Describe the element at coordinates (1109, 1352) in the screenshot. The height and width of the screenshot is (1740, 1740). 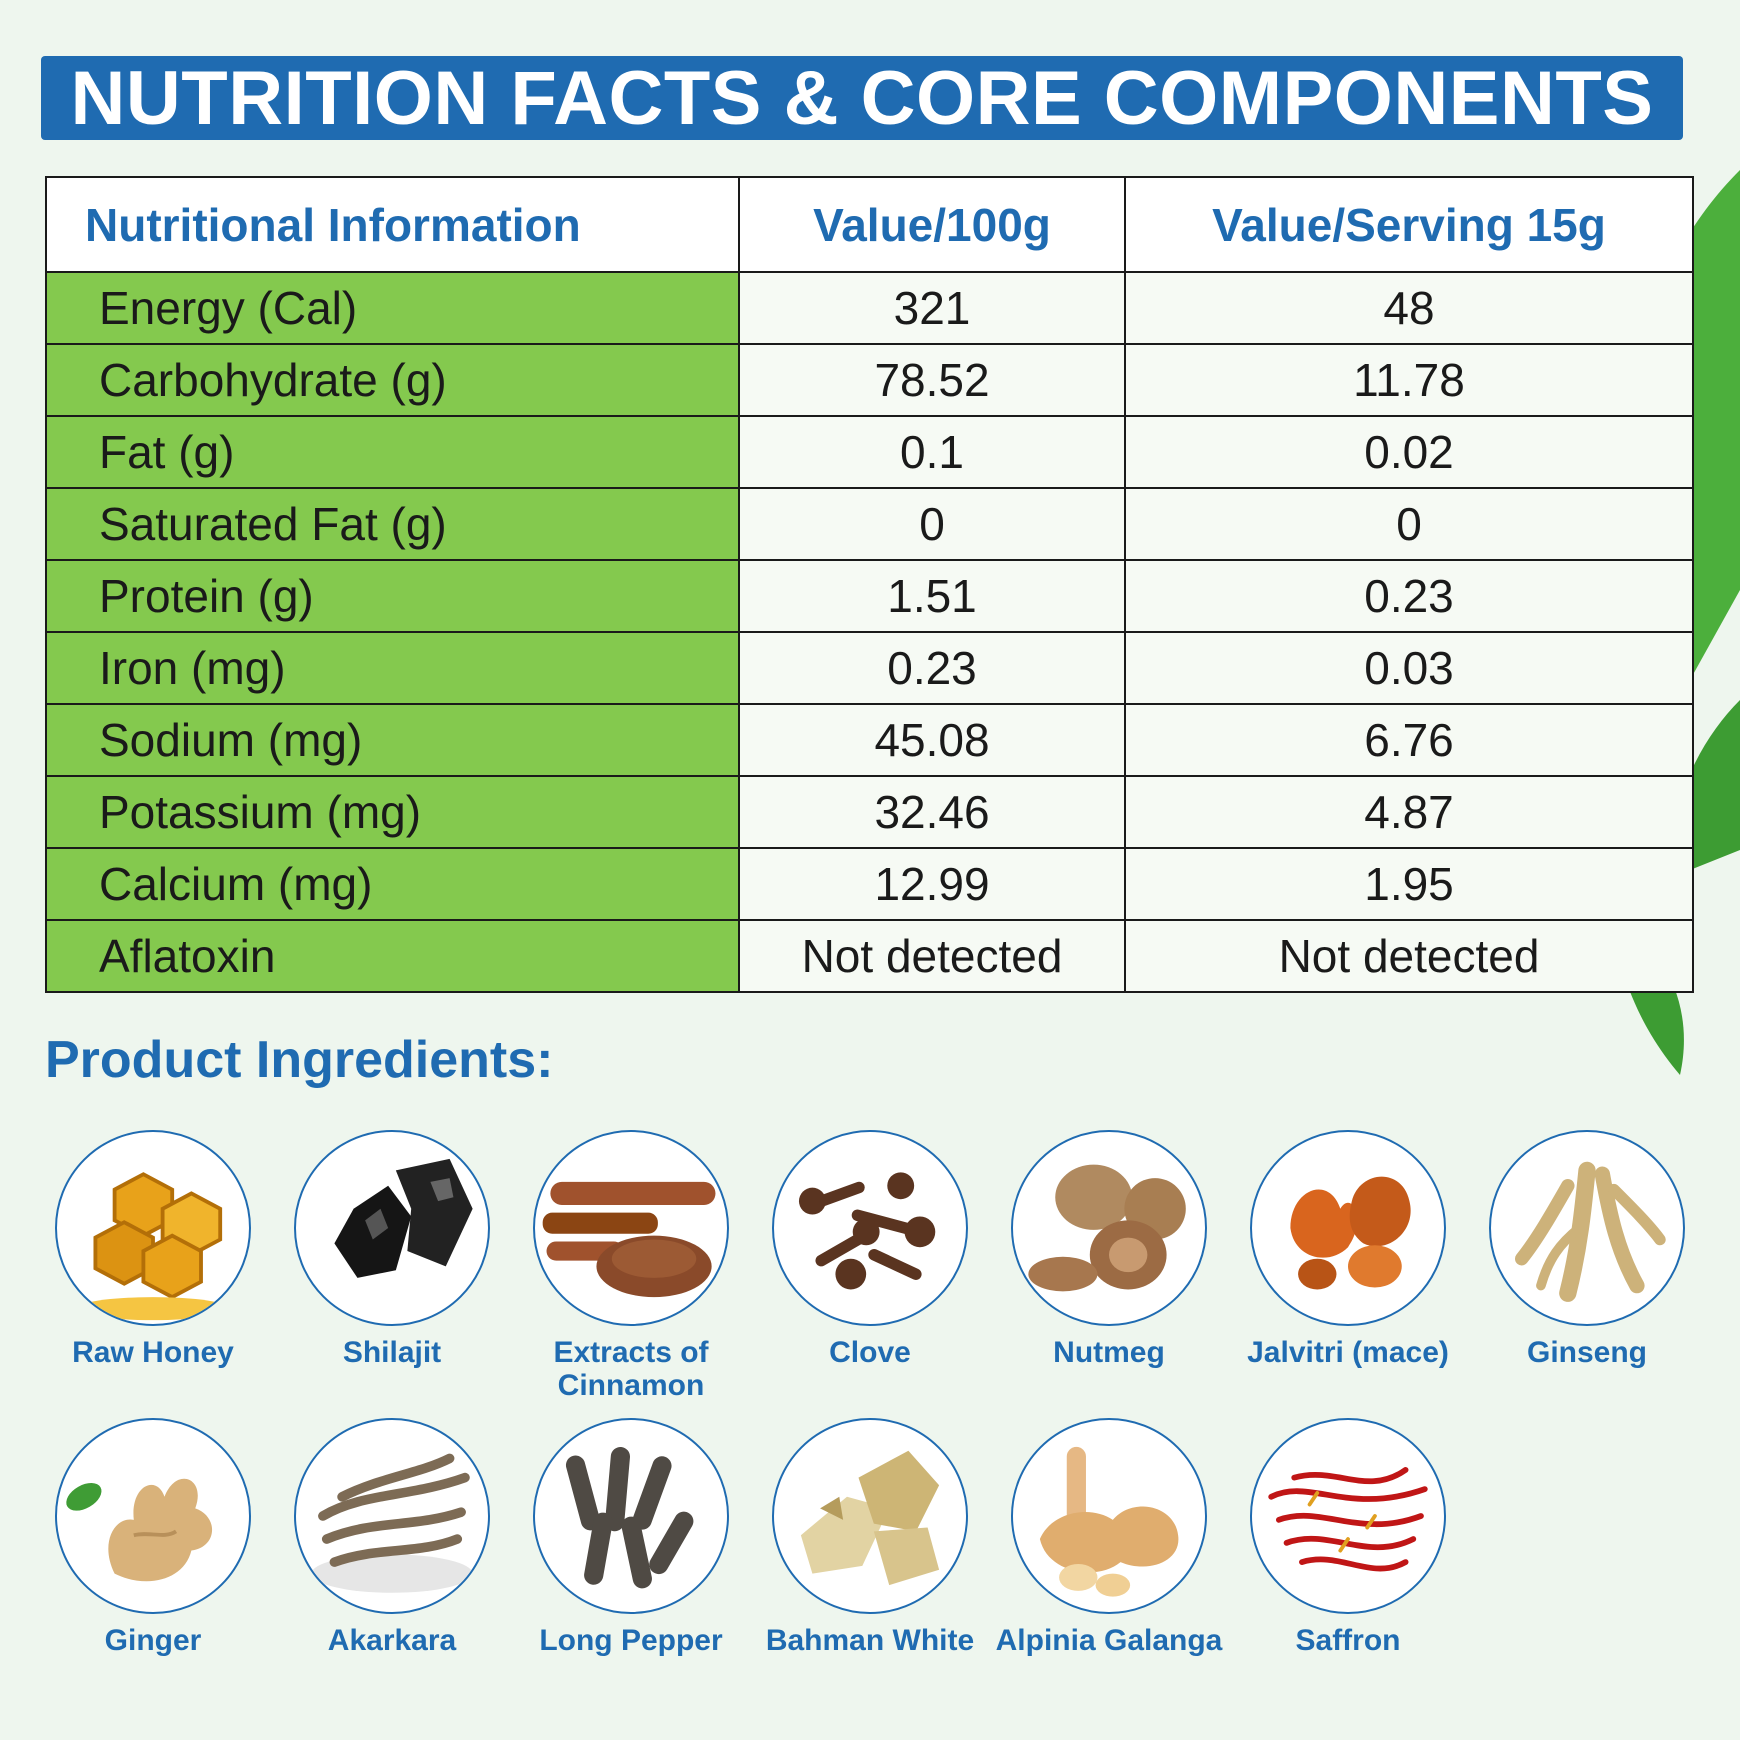
I see `ingredient-label: Nutmeg` at that location.